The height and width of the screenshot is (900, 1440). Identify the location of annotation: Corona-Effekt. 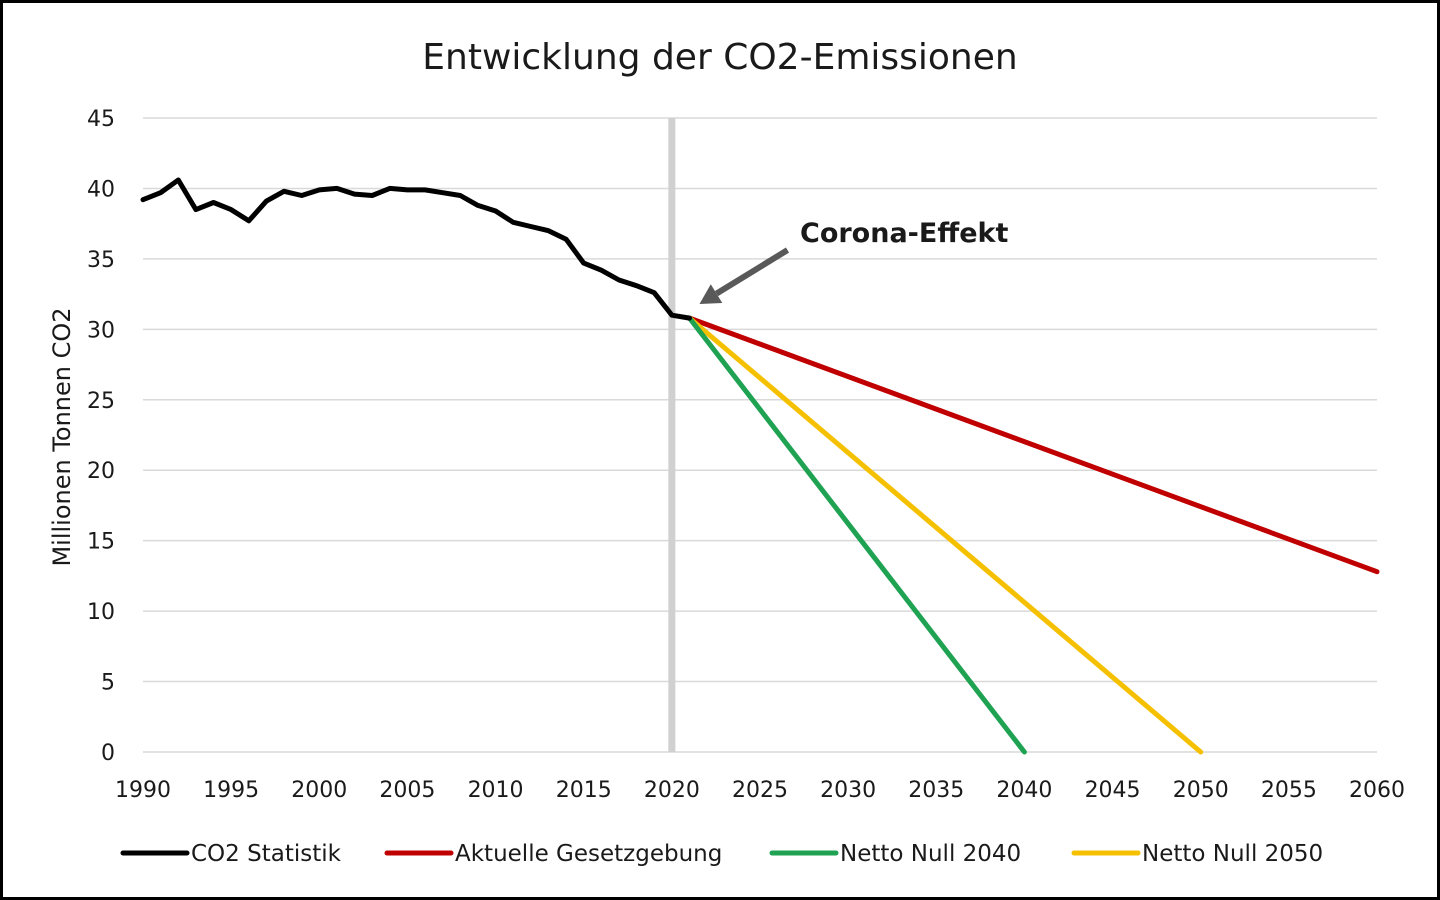
(853, 261).